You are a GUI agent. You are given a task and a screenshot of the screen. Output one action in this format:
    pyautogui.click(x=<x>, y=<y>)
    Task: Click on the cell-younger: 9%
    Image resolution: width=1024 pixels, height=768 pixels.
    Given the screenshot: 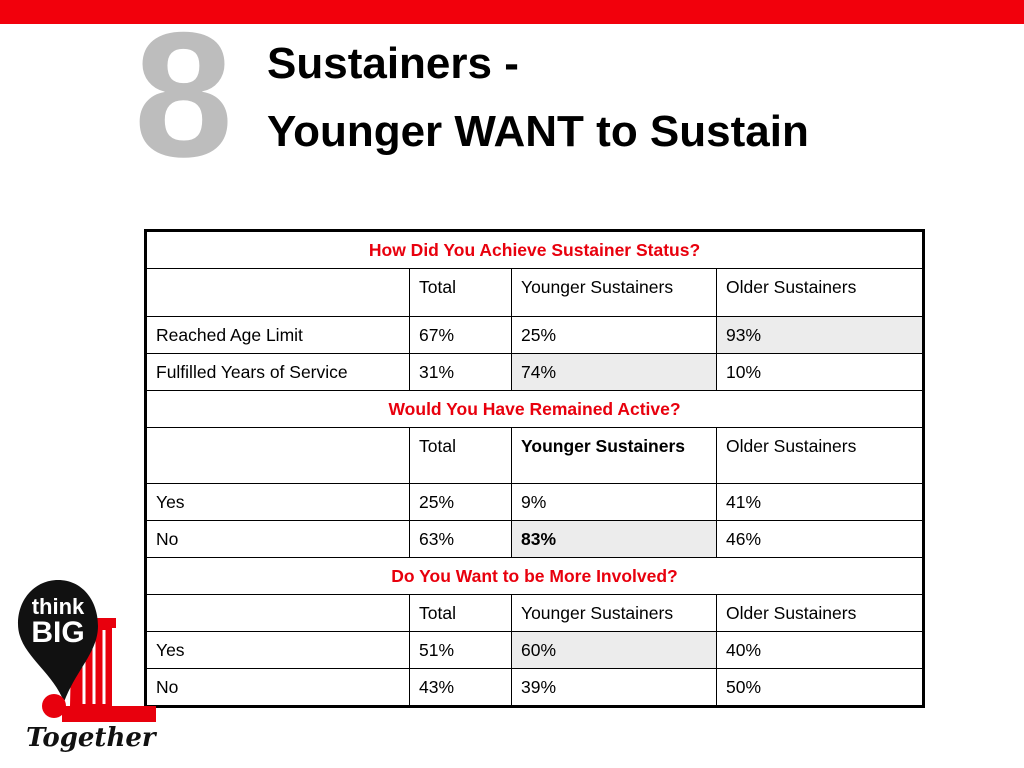 What is the action you would take?
    pyautogui.click(x=614, y=502)
    